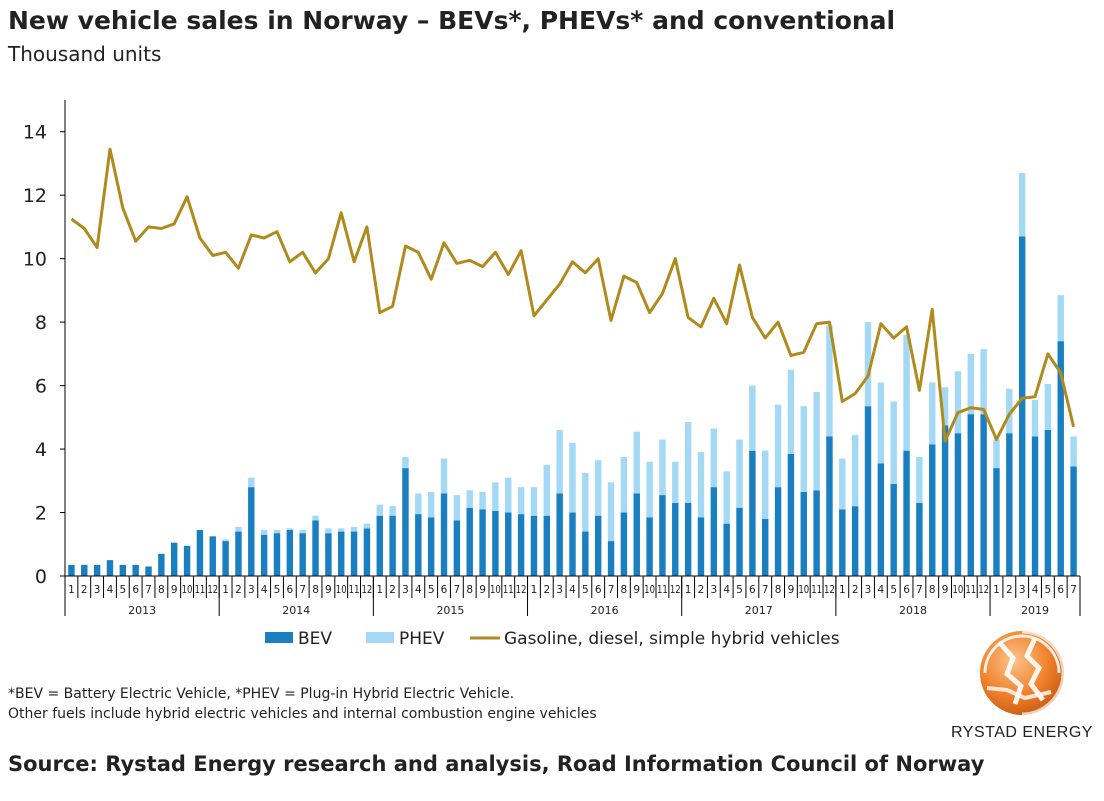 The width and height of the screenshot is (1104, 801). I want to click on x-month-label: 9, so click(945, 590).